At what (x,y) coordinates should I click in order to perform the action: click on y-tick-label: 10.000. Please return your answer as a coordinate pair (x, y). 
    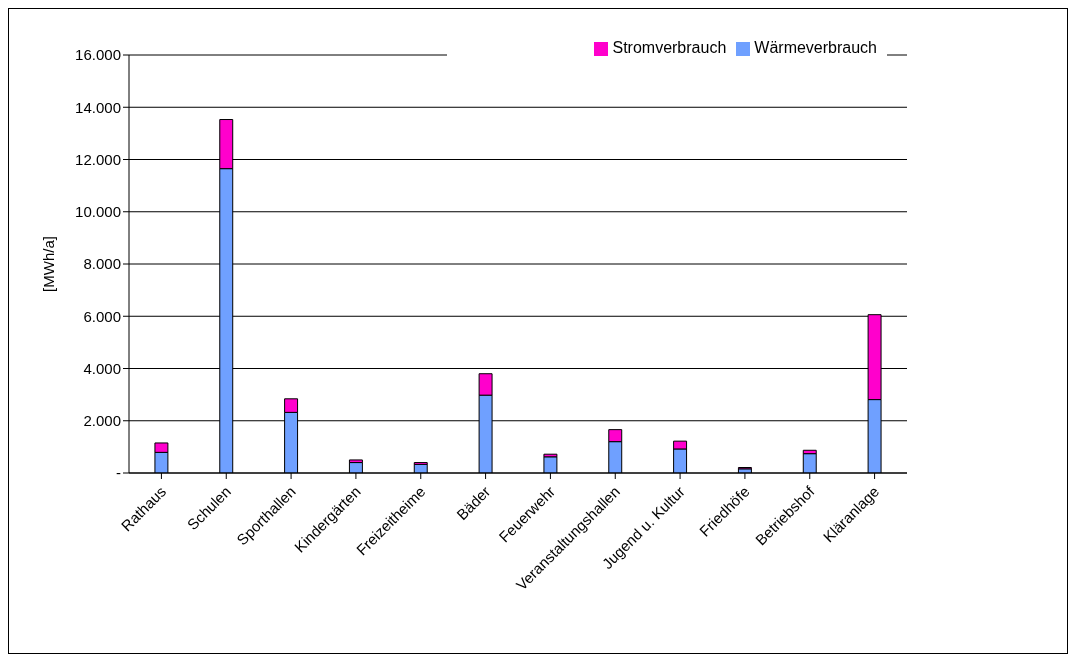
    Looking at the image, I should click on (98, 212).